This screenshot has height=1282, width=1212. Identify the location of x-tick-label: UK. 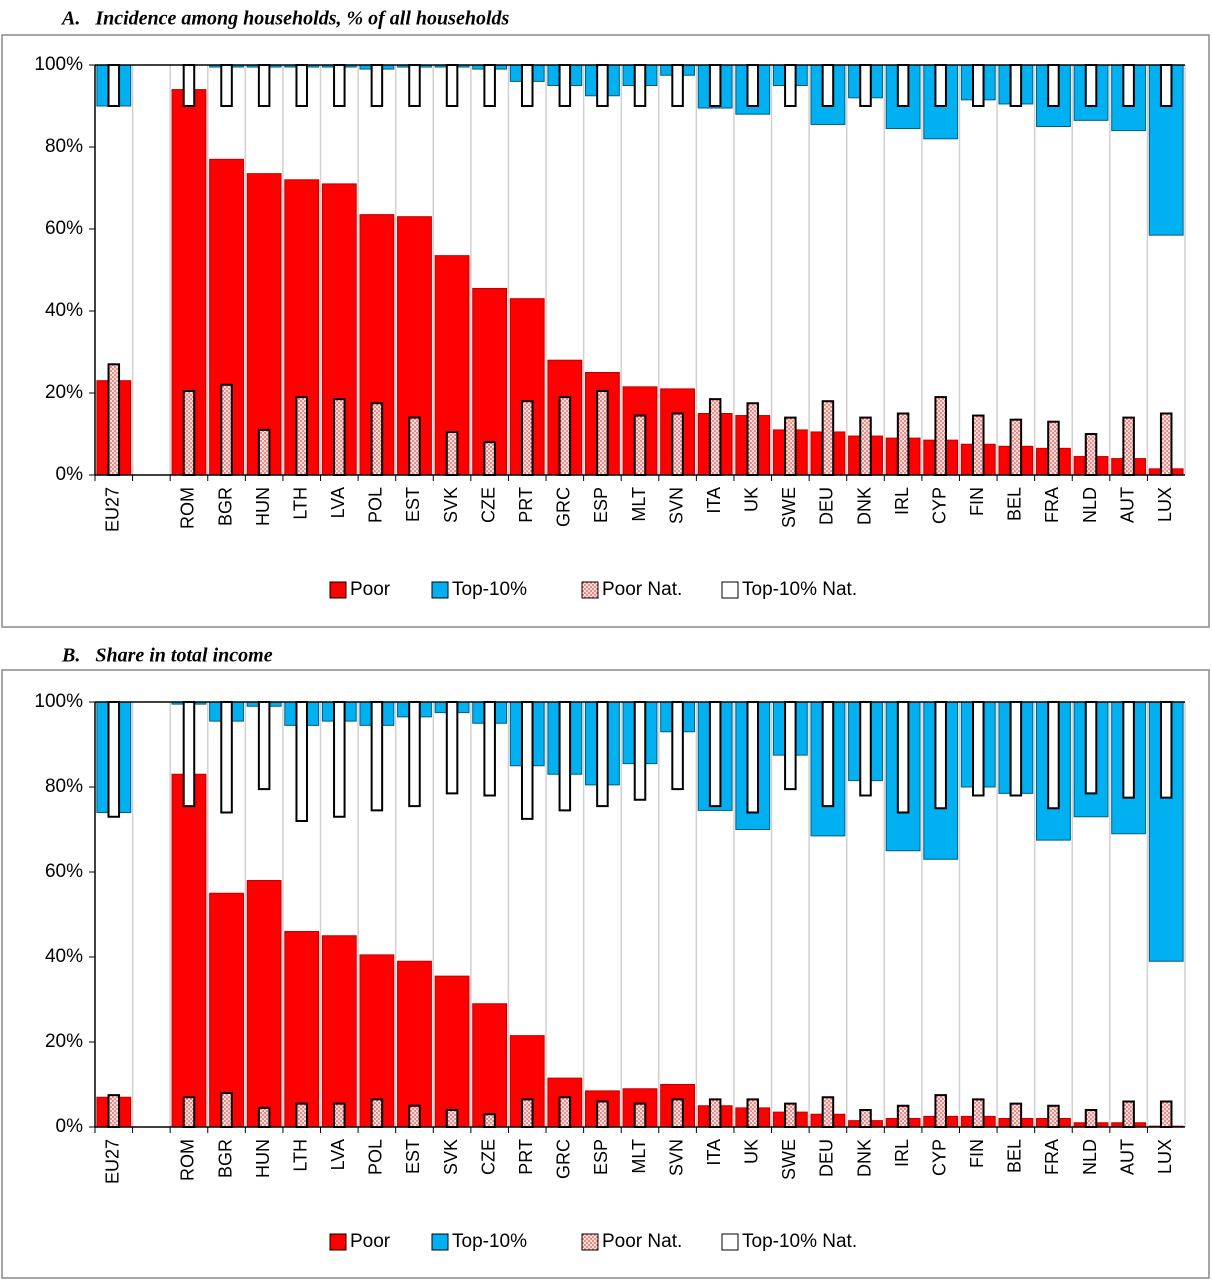
(752, 1151).